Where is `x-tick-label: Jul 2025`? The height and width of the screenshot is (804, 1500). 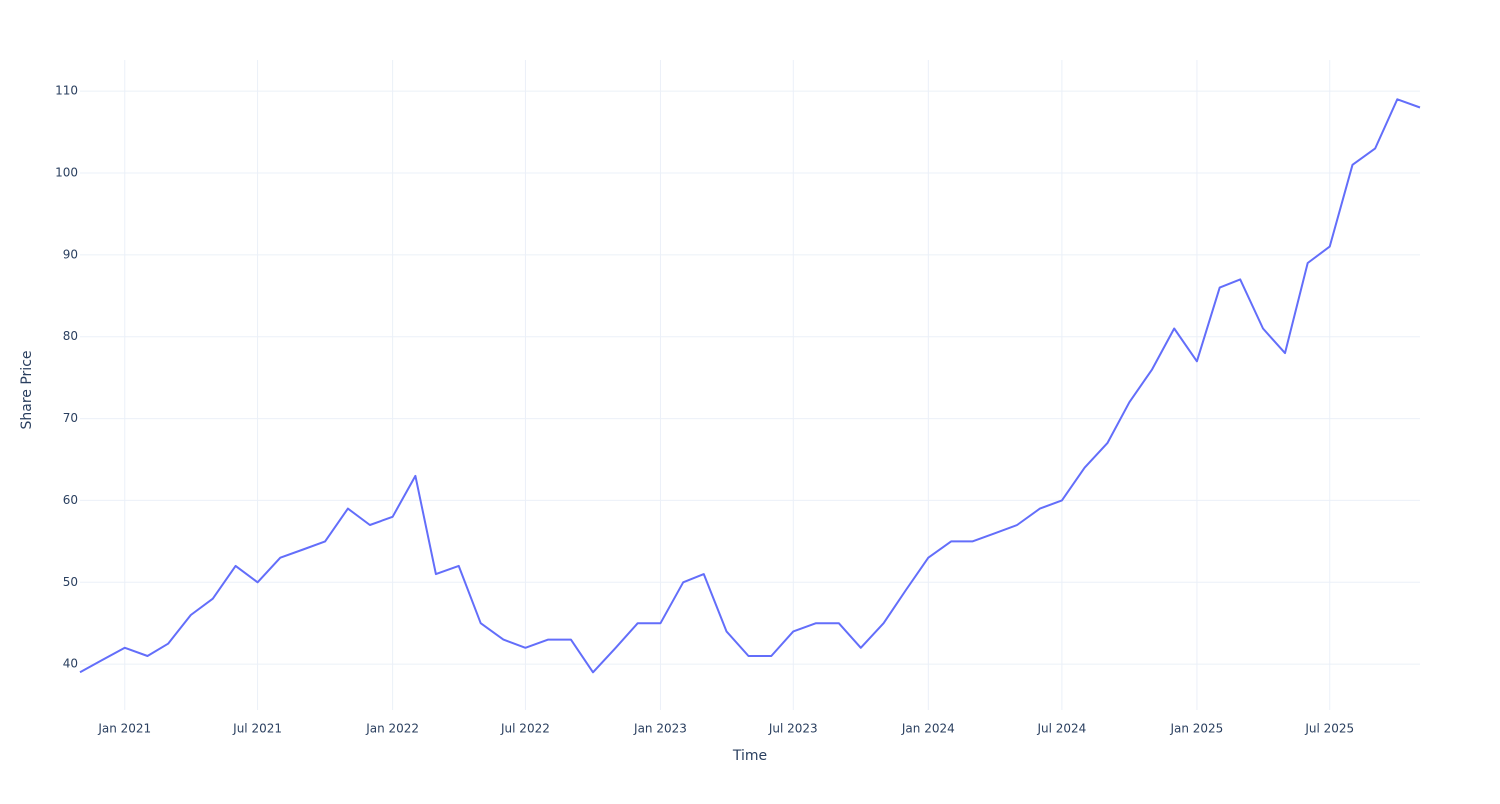
x-tick-label: Jul 2025 is located at coordinates (1329, 729).